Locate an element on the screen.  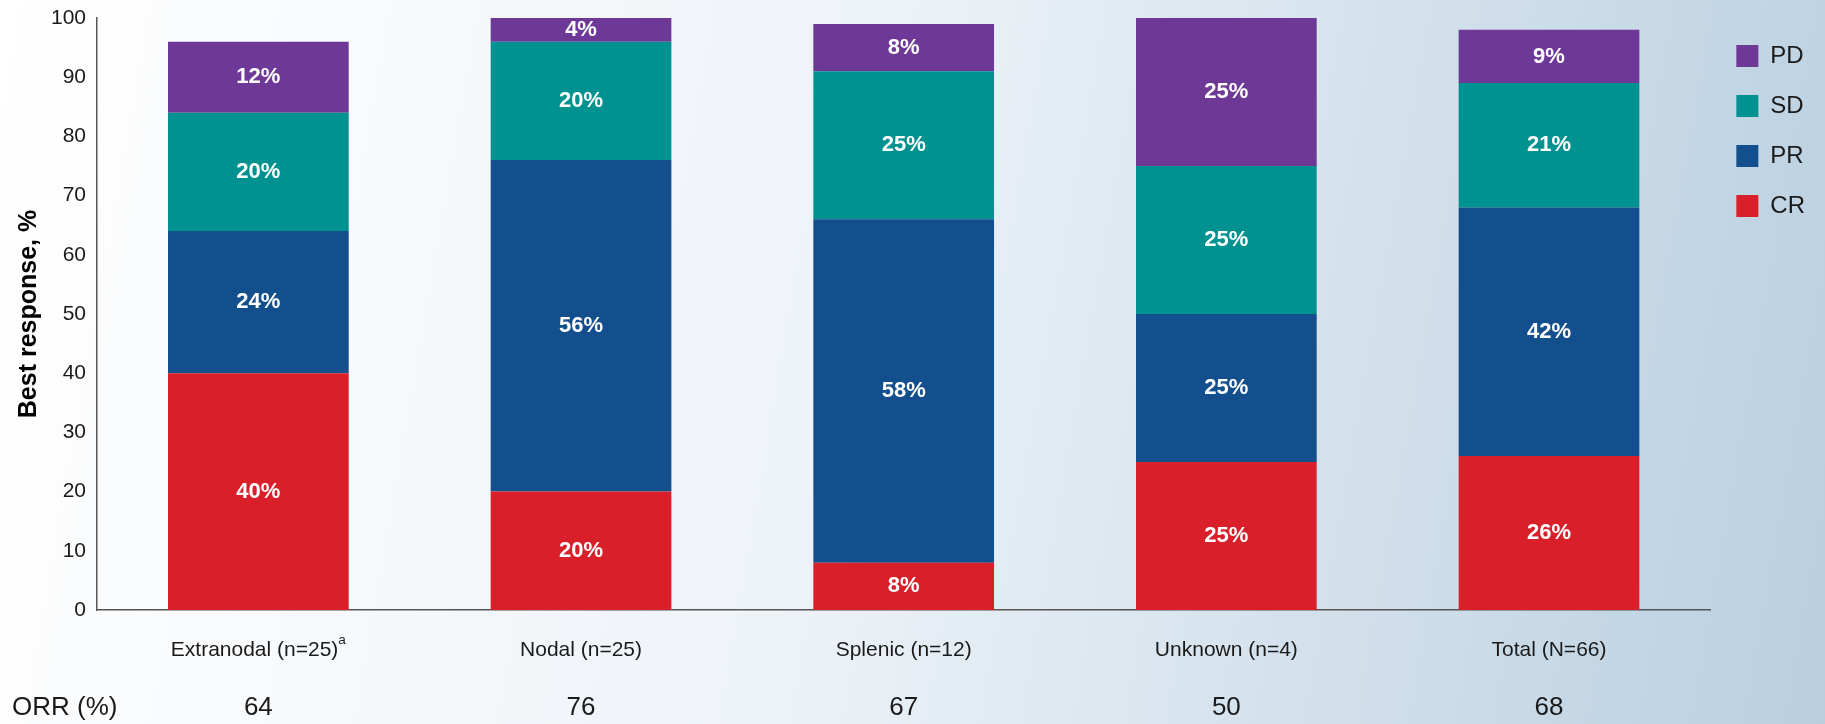
text: 64 is located at coordinates (258, 706).